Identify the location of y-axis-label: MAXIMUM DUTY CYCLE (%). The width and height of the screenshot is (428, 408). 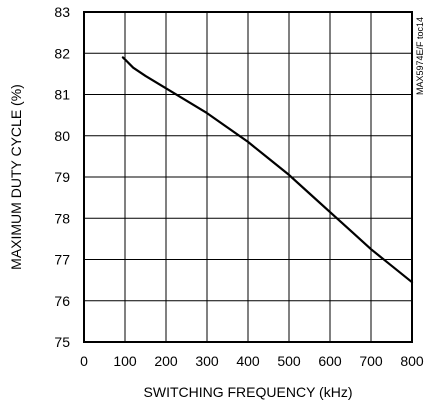
(16, 177).